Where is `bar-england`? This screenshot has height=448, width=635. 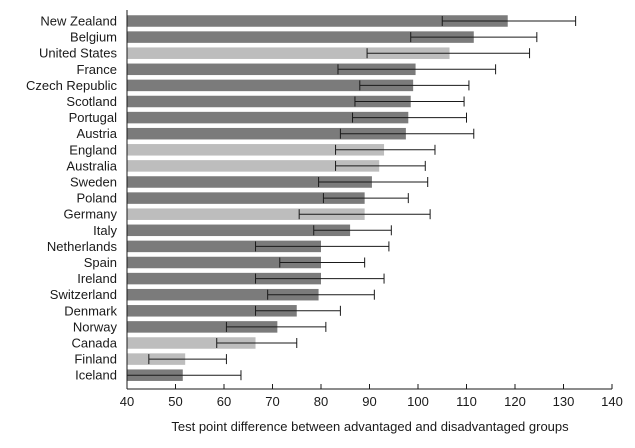
bar-england is located at coordinates (256, 150).